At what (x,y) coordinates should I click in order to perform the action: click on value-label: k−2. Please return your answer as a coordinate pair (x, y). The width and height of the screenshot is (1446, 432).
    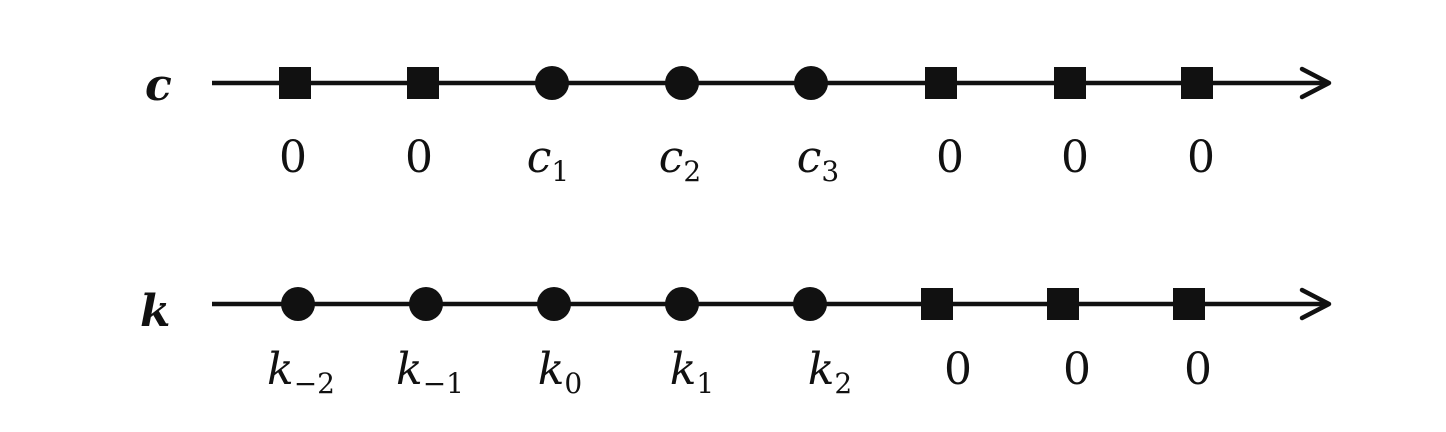
    Looking at the image, I should click on (301, 372).